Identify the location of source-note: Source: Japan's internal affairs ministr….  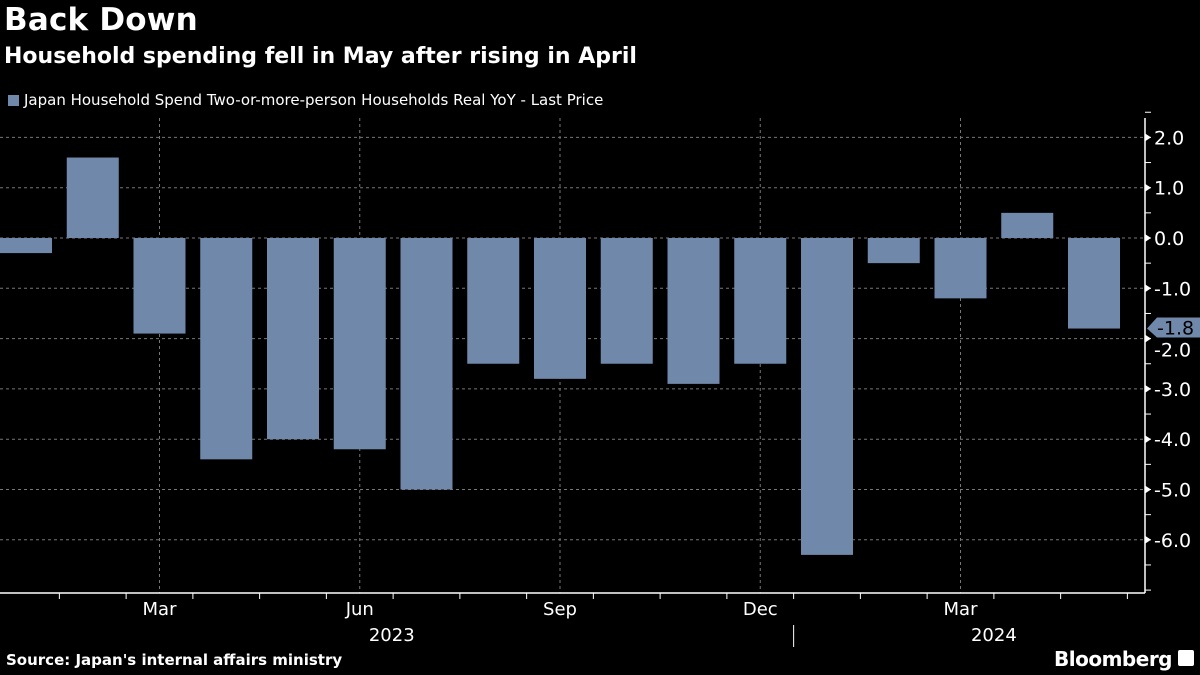
(174, 660).